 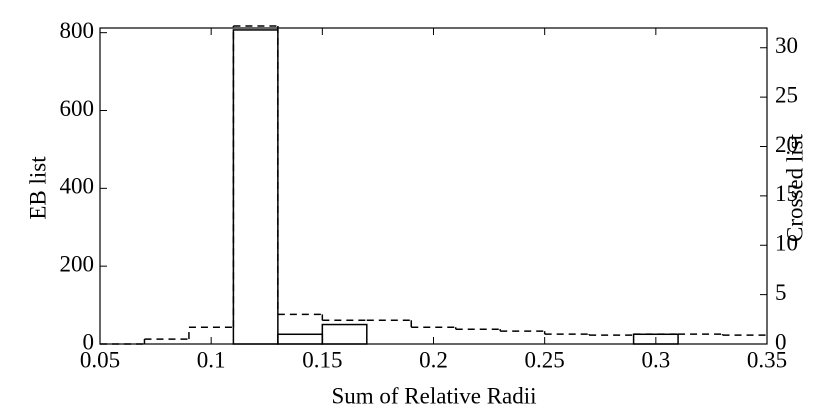 What do you see at coordinates (786, 243) in the screenshot?
I see `y2-tick-label: 10` at bounding box center [786, 243].